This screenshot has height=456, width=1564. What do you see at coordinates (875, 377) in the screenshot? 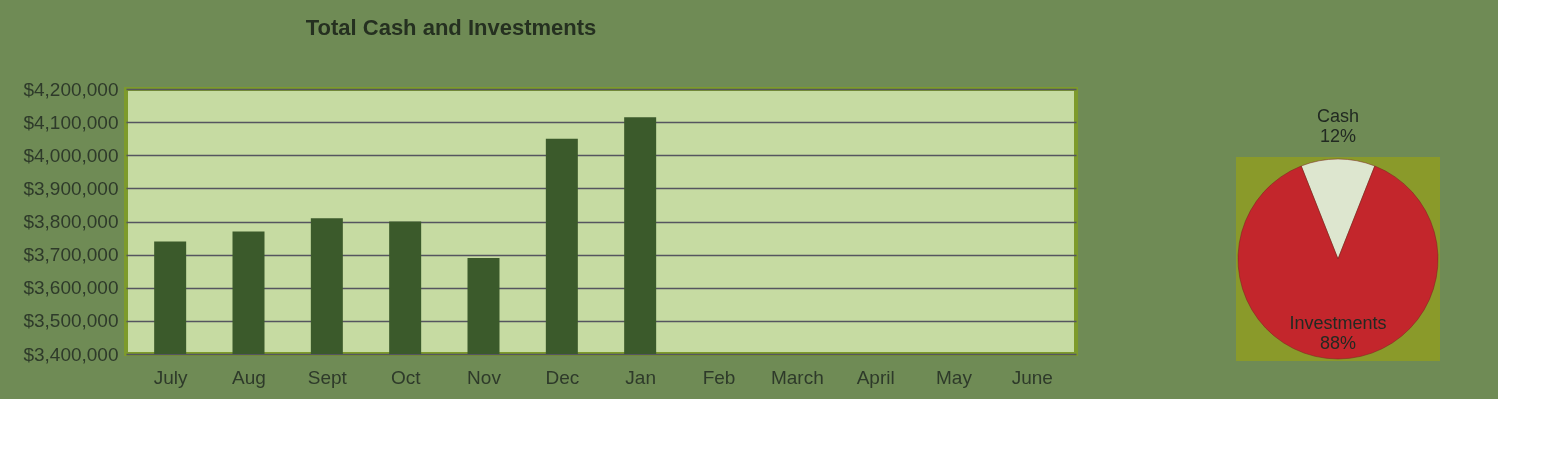
I see `x-tick-label: April` at bounding box center [875, 377].